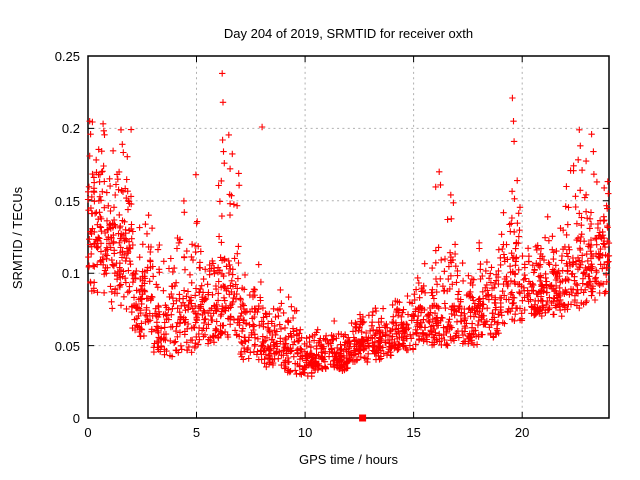 The width and height of the screenshot is (640, 480). I want to click on y-tick-label: 0.2, so click(70, 129).